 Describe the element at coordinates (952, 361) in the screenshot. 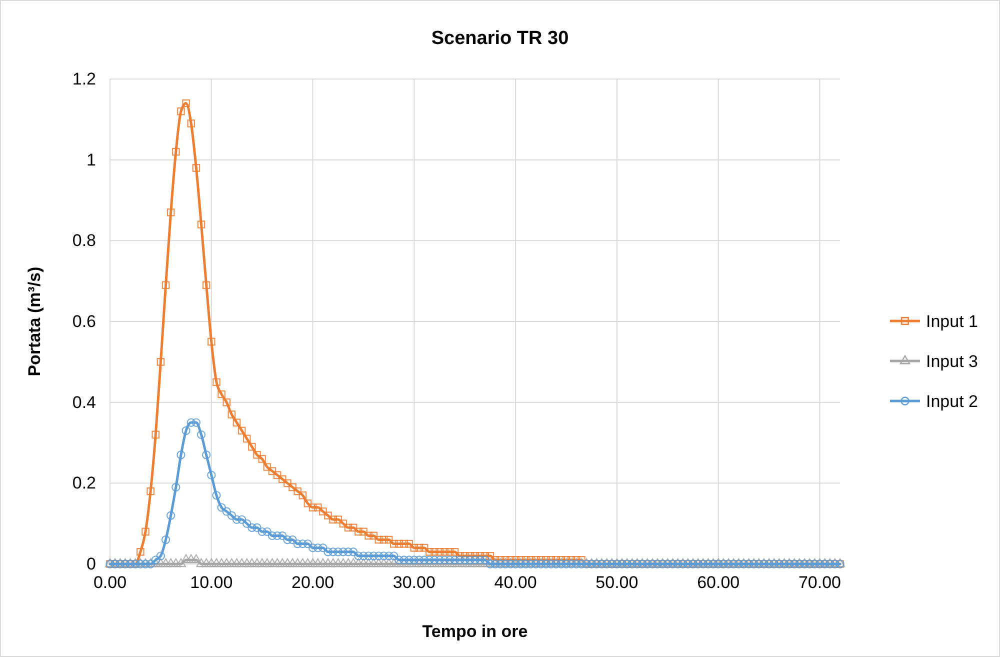

I see `legend-label: Input 3` at that location.